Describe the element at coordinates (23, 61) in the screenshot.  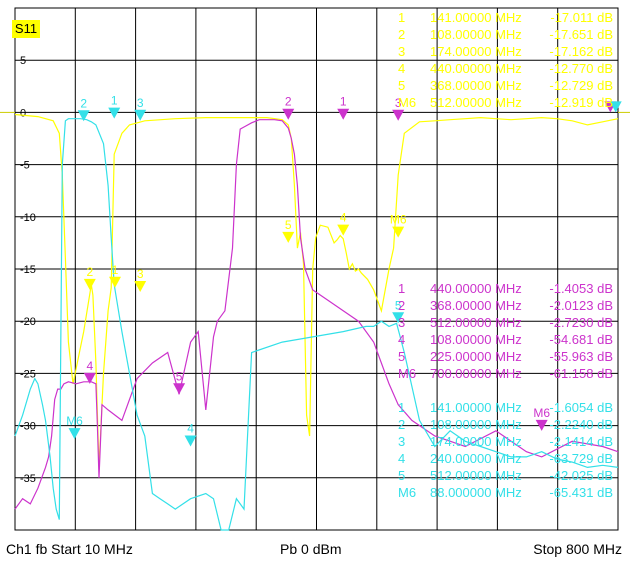
I see `y-tick-label: 5` at that location.